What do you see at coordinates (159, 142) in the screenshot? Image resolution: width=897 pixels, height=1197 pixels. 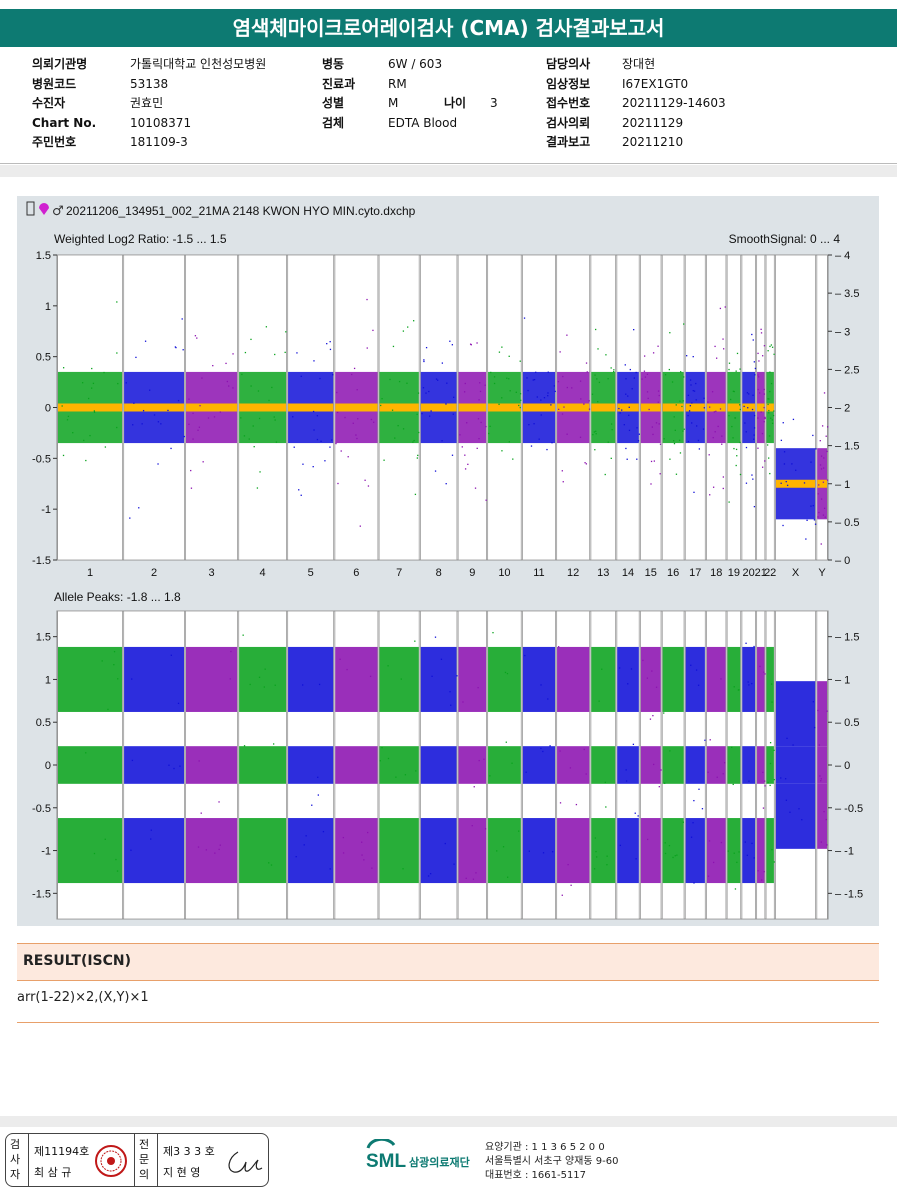 I see `field-value: 181109-3` at bounding box center [159, 142].